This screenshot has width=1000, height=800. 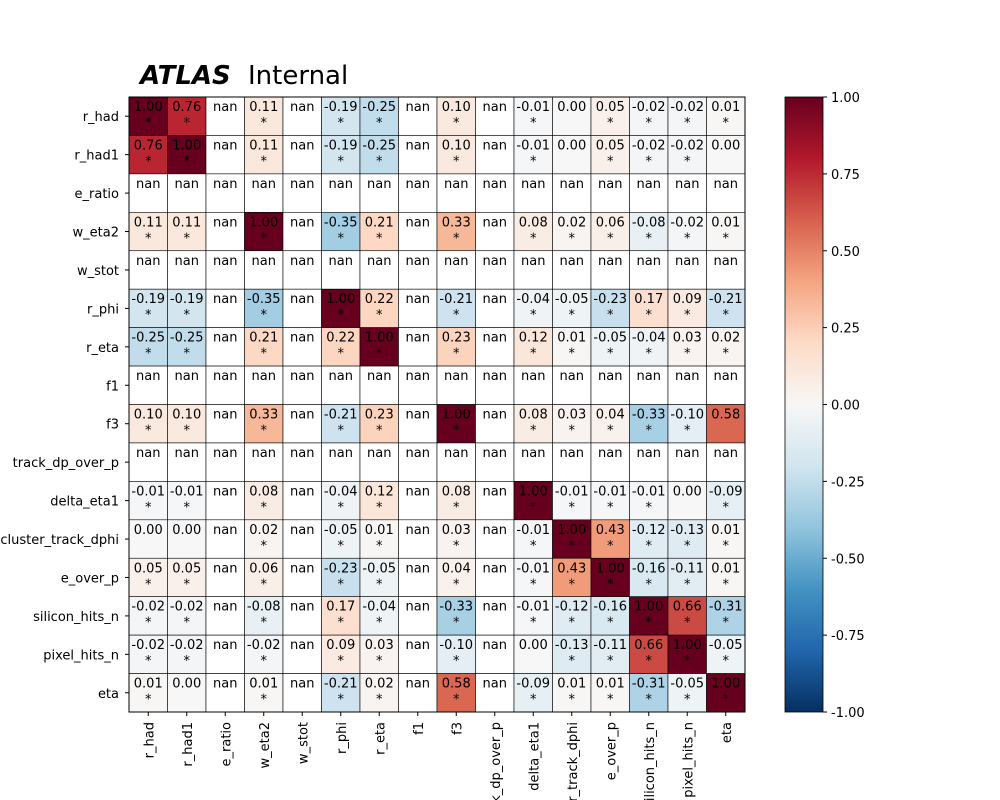 What do you see at coordinates (342, 738) in the screenshot?
I see `x-tick-label: r_phi` at bounding box center [342, 738].